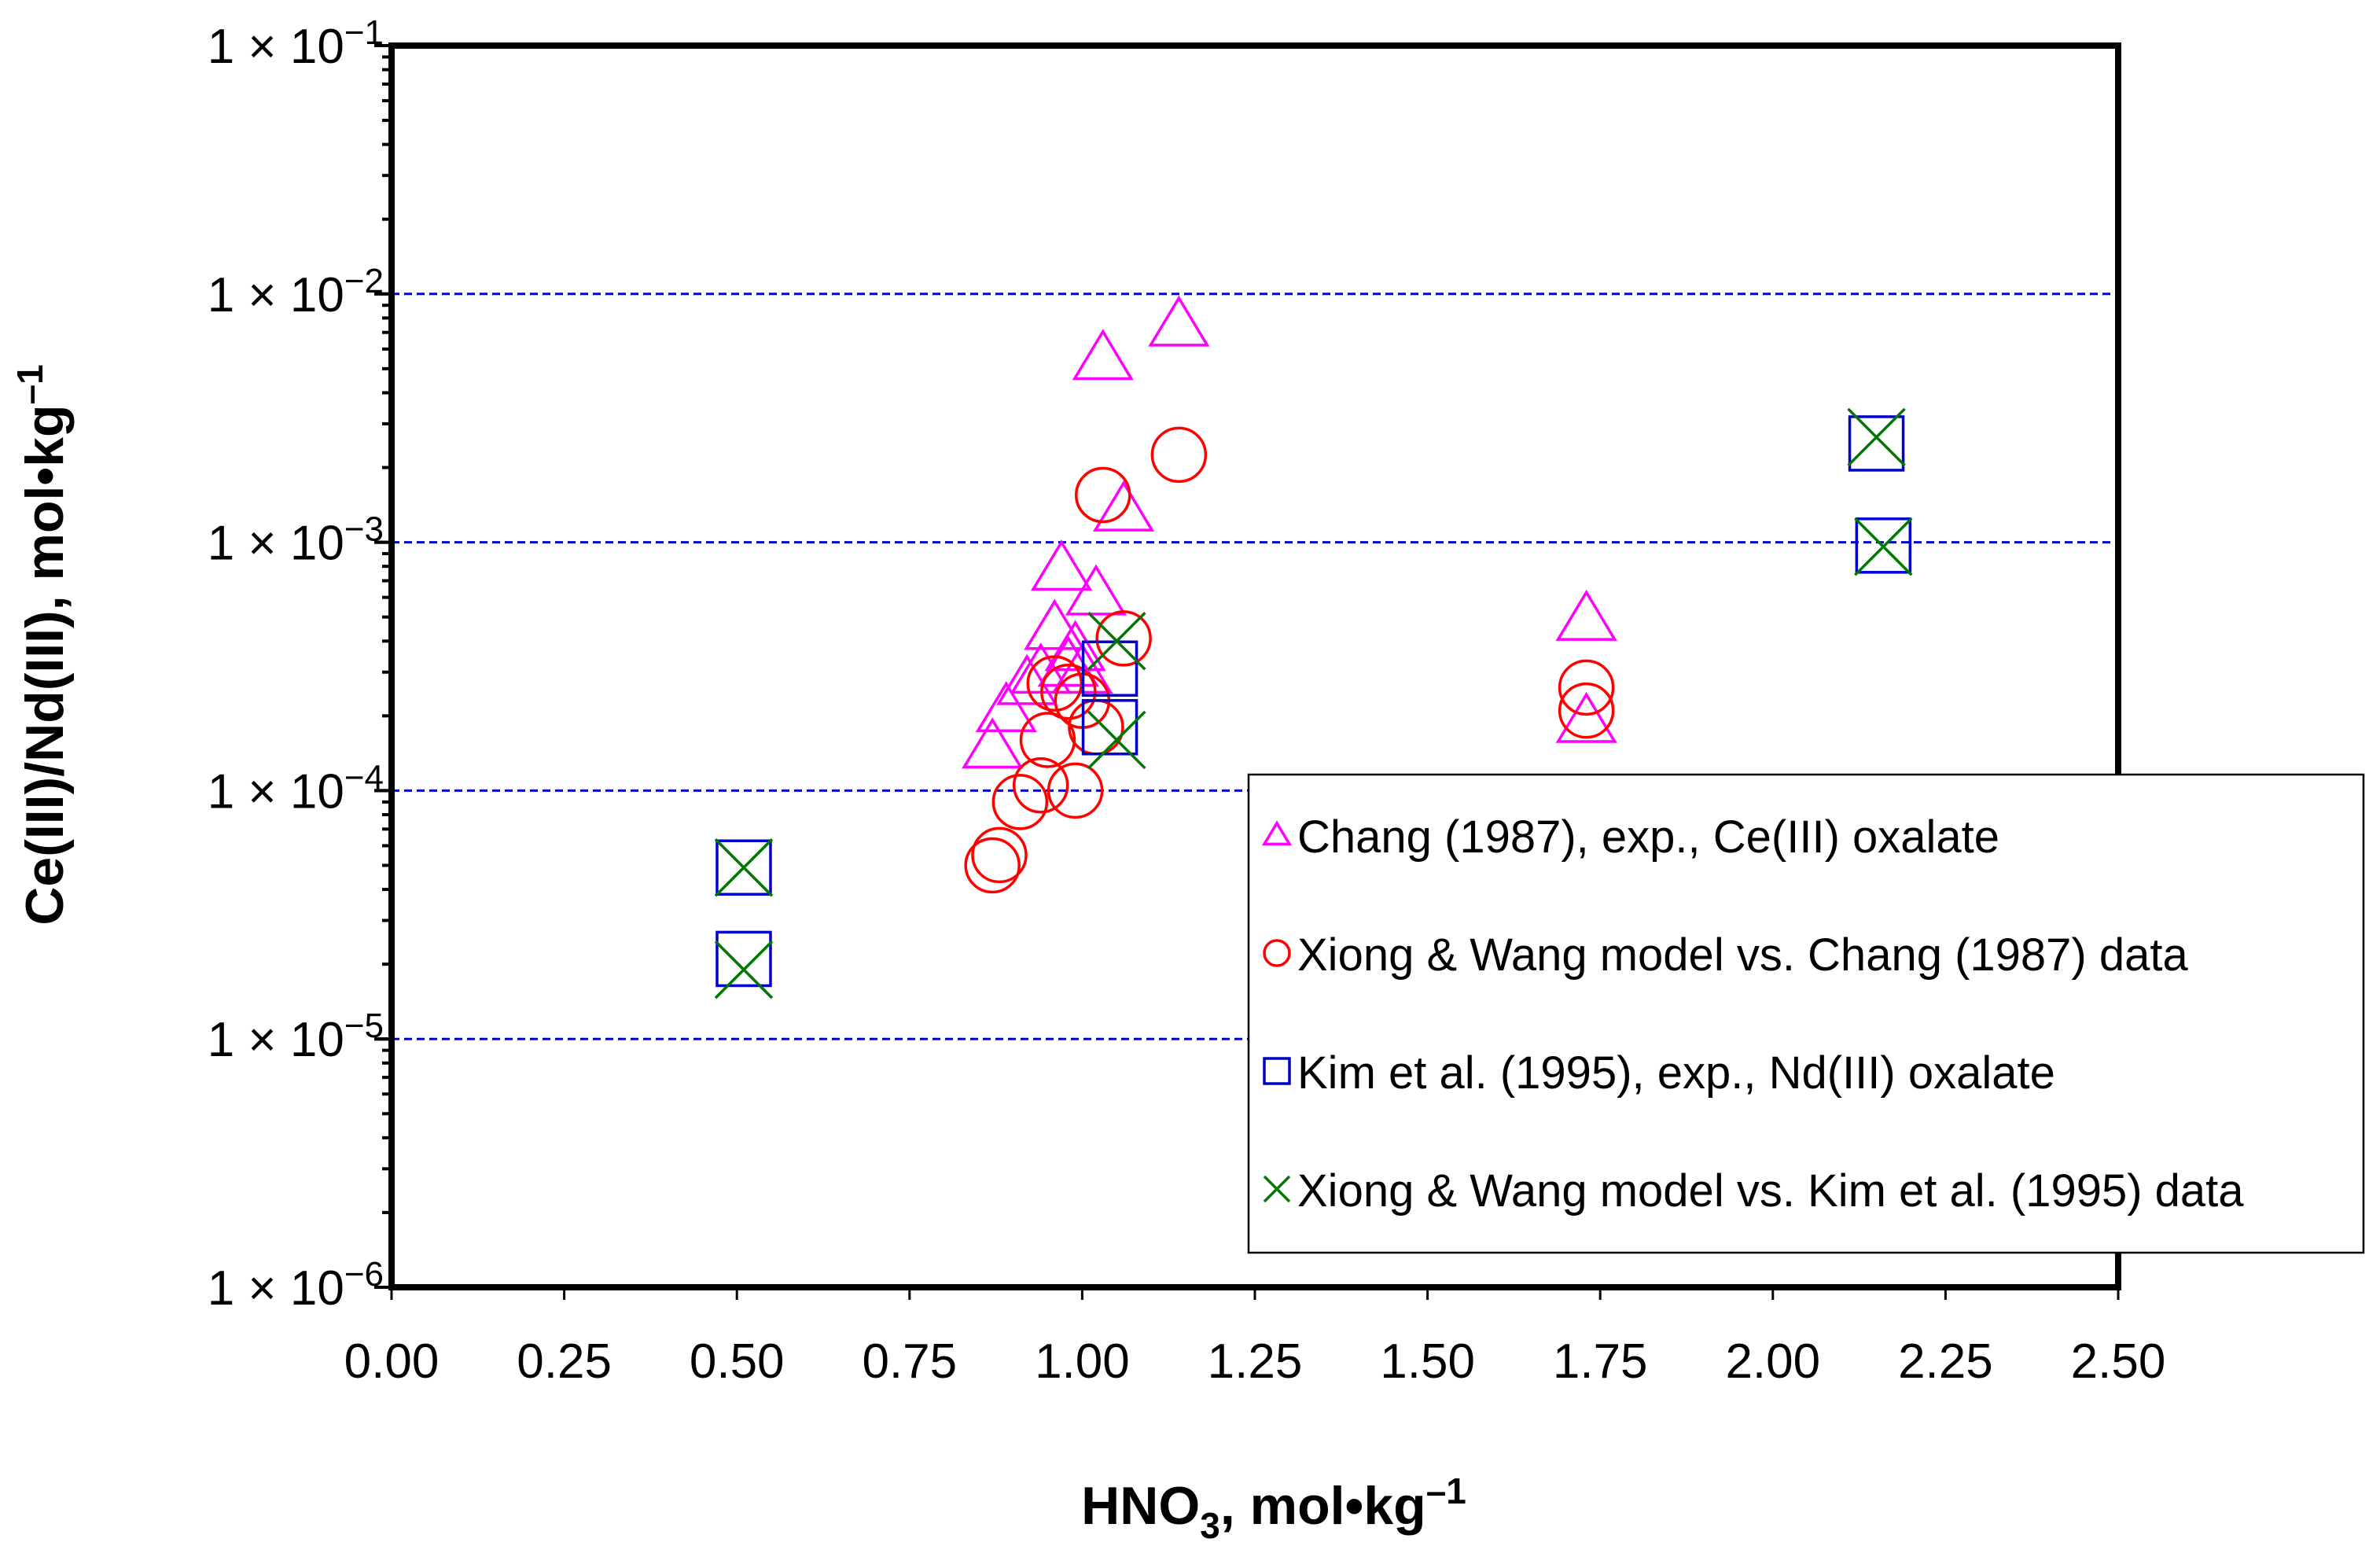  What do you see at coordinates (564, 1361) in the screenshot?
I see `x-tick-label: 0.25` at bounding box center [564, 1361].